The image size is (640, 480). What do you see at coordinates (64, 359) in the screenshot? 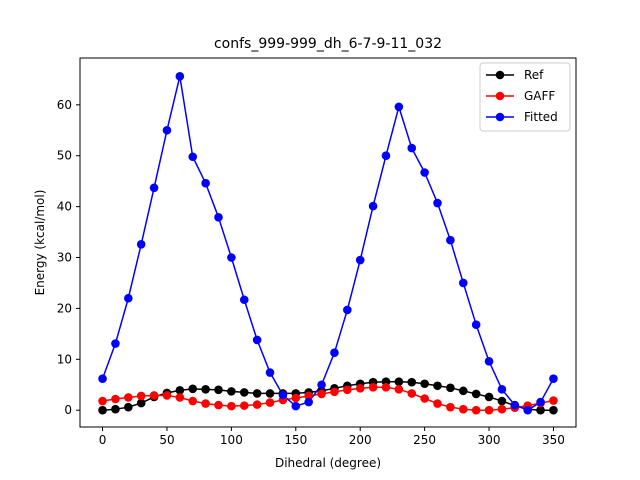
I see `y-tick-label: 10` at bounding box center [64, 359].